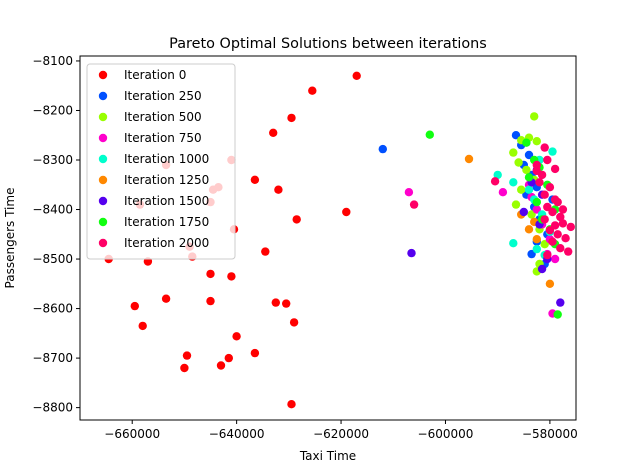 This screenshot has height=472, width=640. I want to click on y-tick-label: −8400, so click(52, 210).